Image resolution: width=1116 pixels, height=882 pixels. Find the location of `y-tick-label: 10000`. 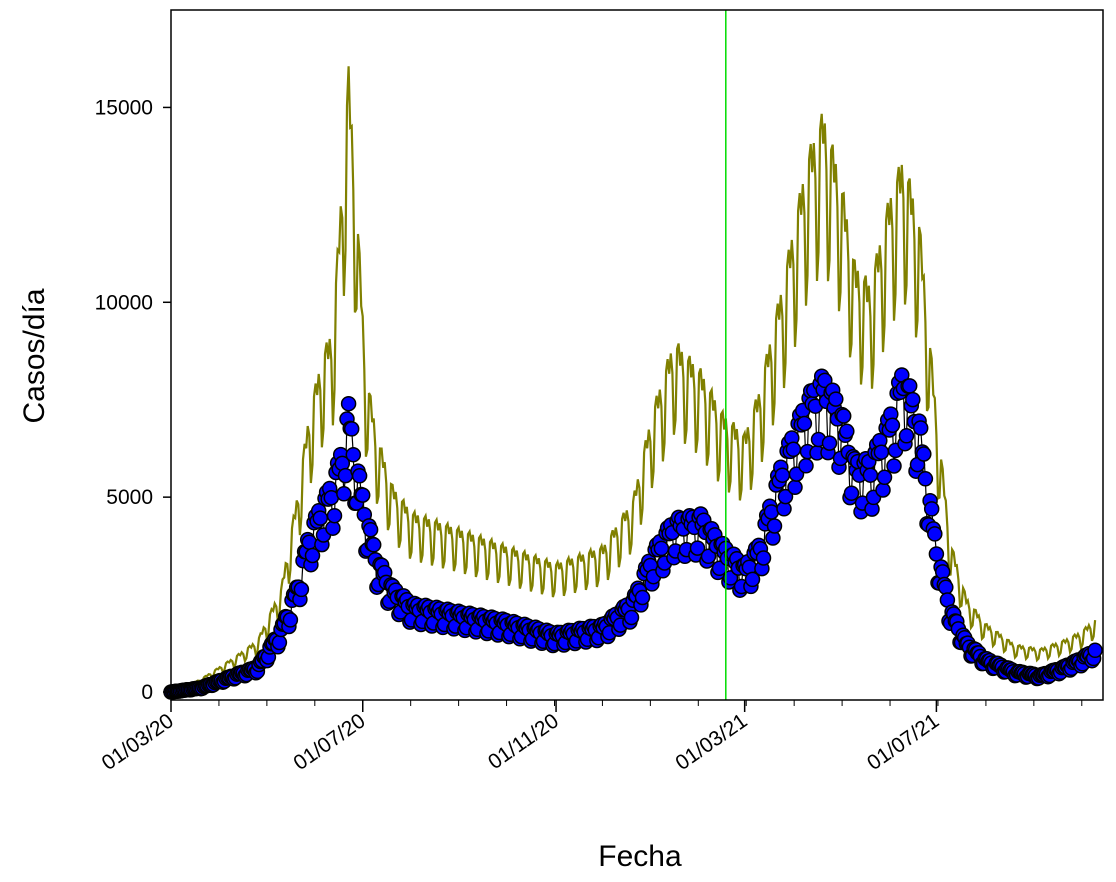

y-tick-label: 10000 is located at coordinates (124, 302).